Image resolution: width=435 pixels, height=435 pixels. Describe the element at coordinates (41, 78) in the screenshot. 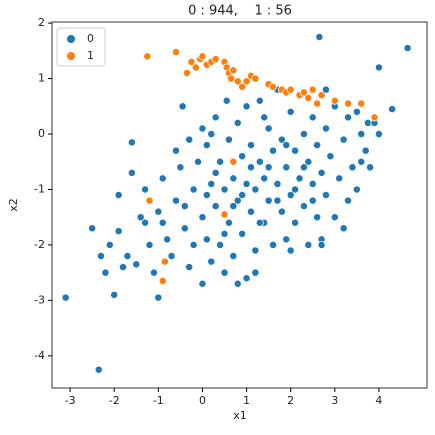

I see `y-tick-label: 1` at that location.